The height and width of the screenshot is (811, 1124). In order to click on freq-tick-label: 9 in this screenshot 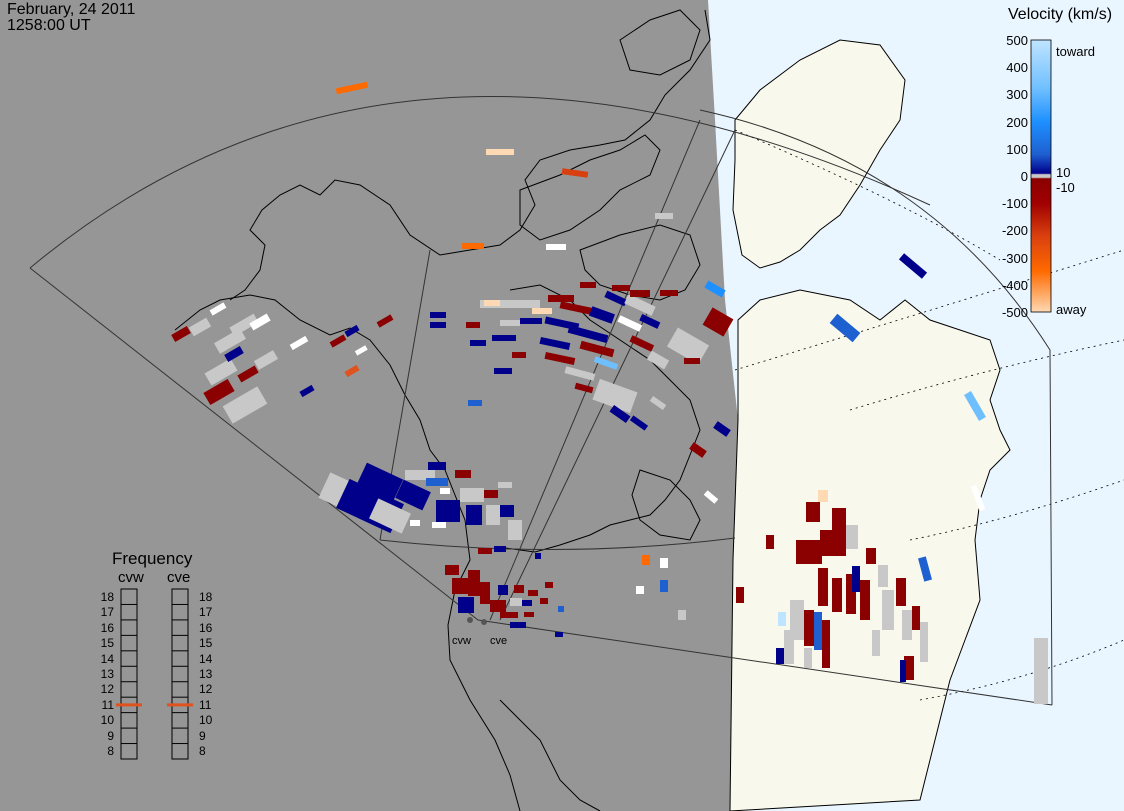, I will do `click(110, 735)`.